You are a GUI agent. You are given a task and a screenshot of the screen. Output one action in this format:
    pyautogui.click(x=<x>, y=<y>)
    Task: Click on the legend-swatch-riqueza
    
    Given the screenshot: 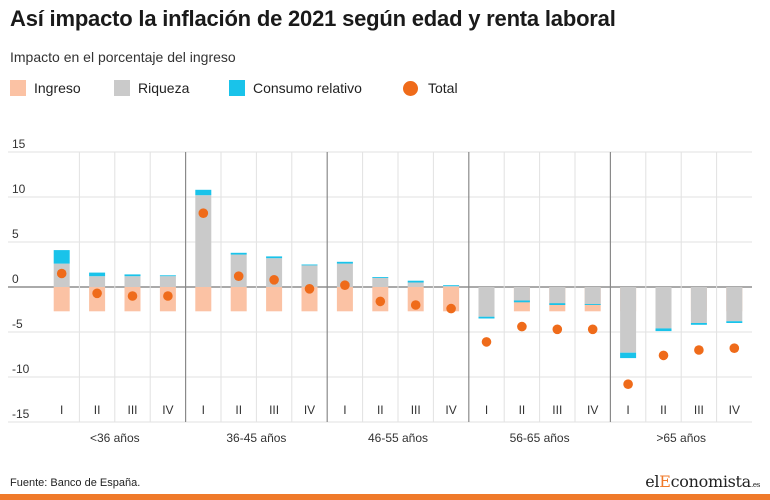 What is the action you would take?
    pyautogui.click(x=122, y=88)
    